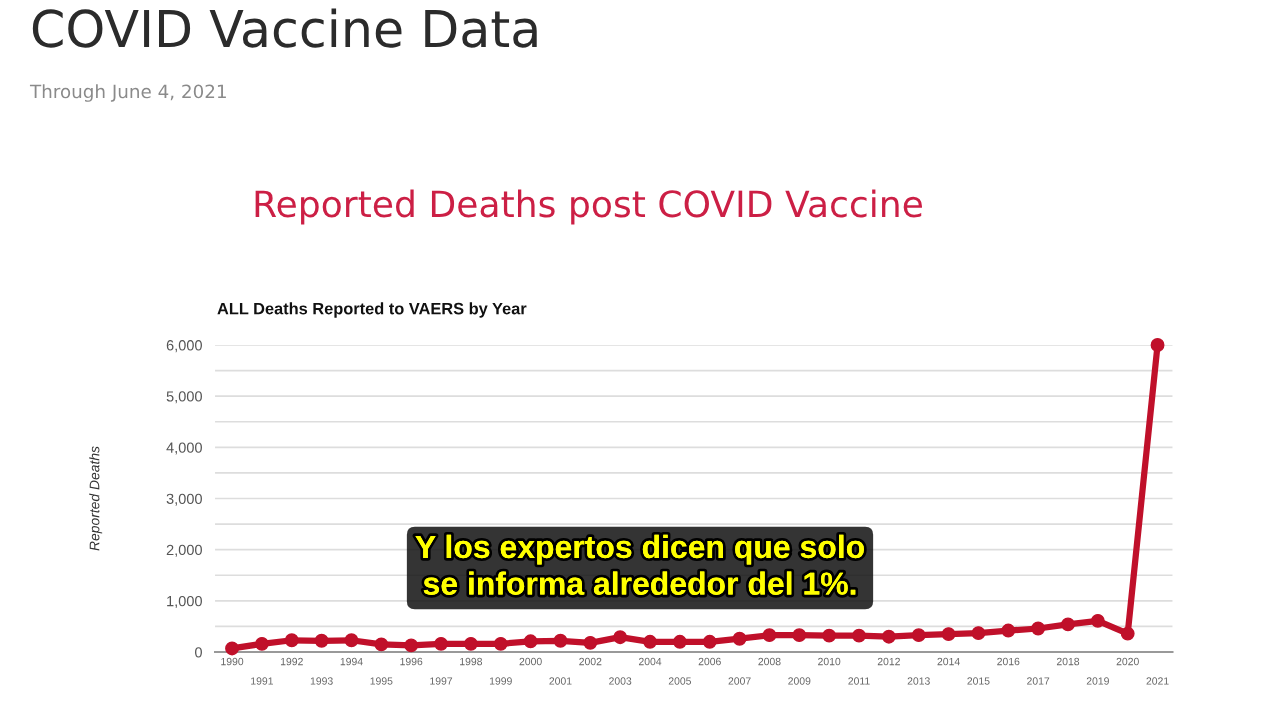  Describe the element at coordinates (184, 448) in the screenshot. I see `y-tick-label: 4,000` at that location.